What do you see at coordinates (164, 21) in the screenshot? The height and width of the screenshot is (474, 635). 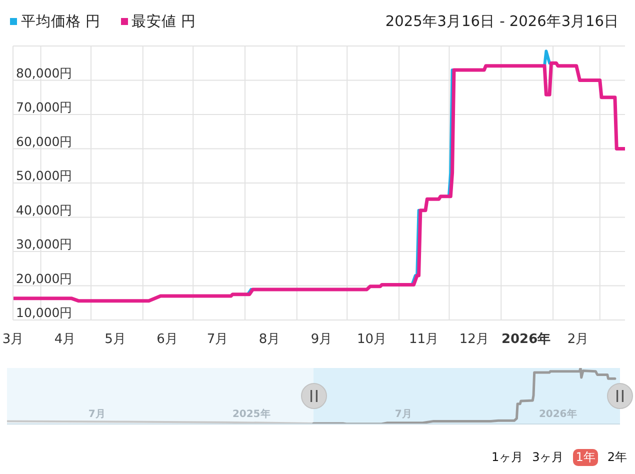 I see `legend-label: 最安値 円` at bounding box center [164, 21].